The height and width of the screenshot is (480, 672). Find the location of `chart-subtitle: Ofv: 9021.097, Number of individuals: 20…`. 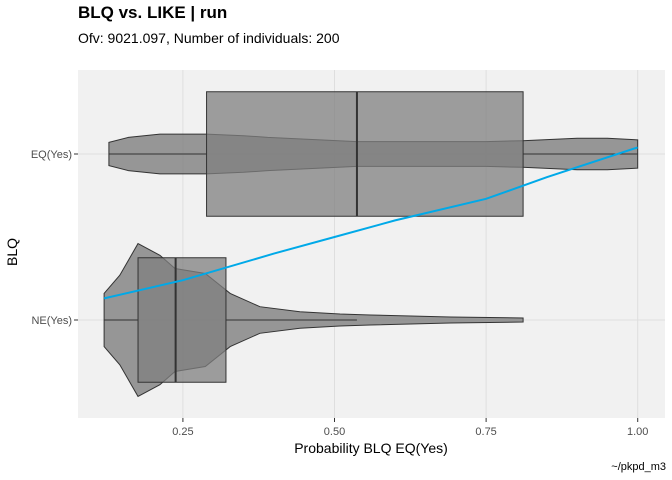

chart-subtitle: Ofv: 9021.097, Number of individuals: 20… is located at coordinates (209, 38).